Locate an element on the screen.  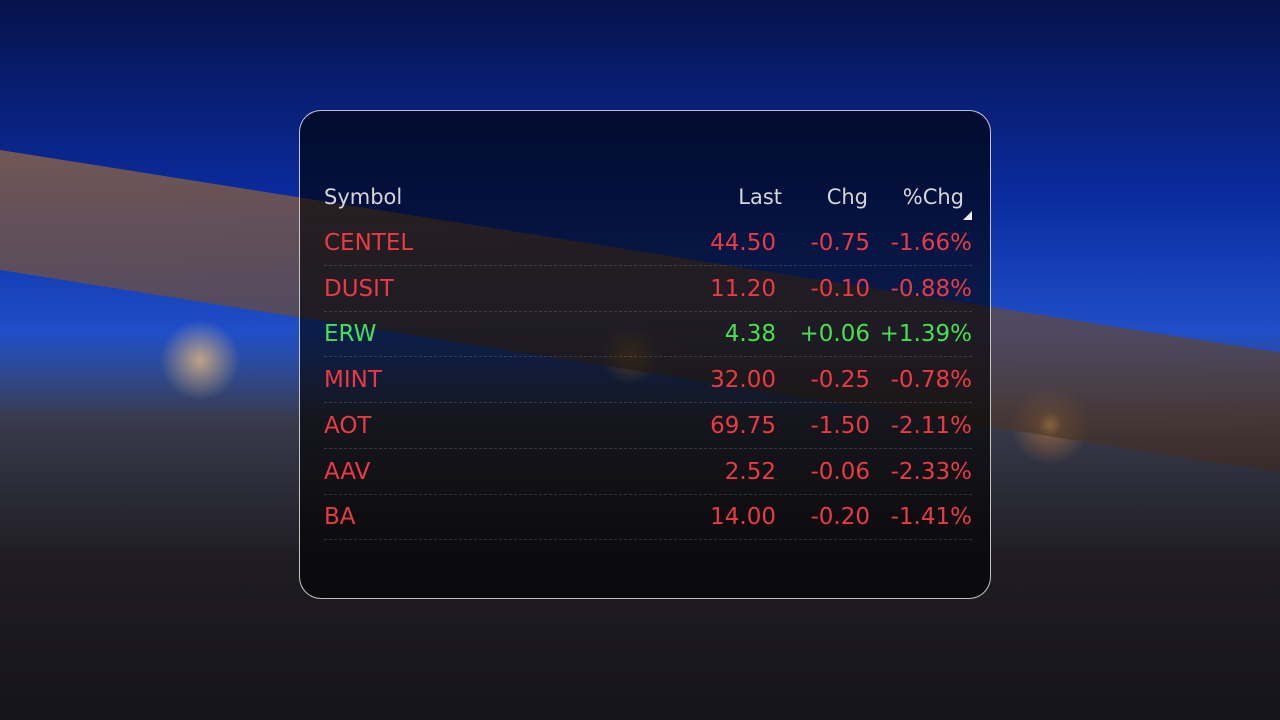
last-price: 4.38 is located at coordinates (750, 334).